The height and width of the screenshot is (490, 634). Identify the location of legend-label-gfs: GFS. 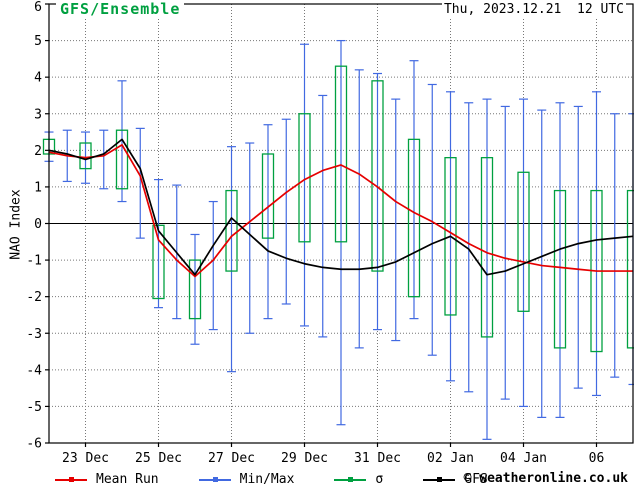
(476, 479).